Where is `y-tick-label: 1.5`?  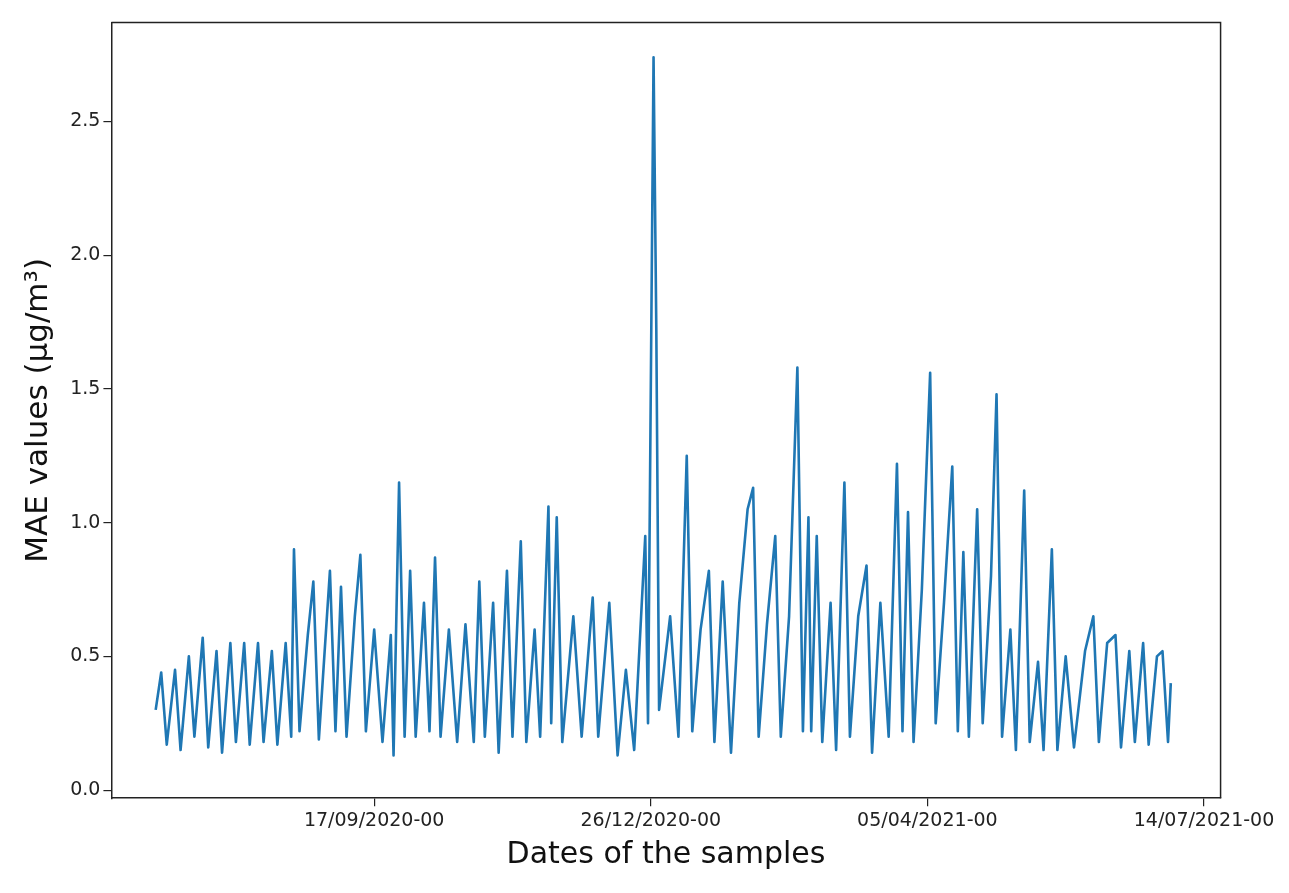 y-tick-label: 1.5 is located at coordinates (85, 386).